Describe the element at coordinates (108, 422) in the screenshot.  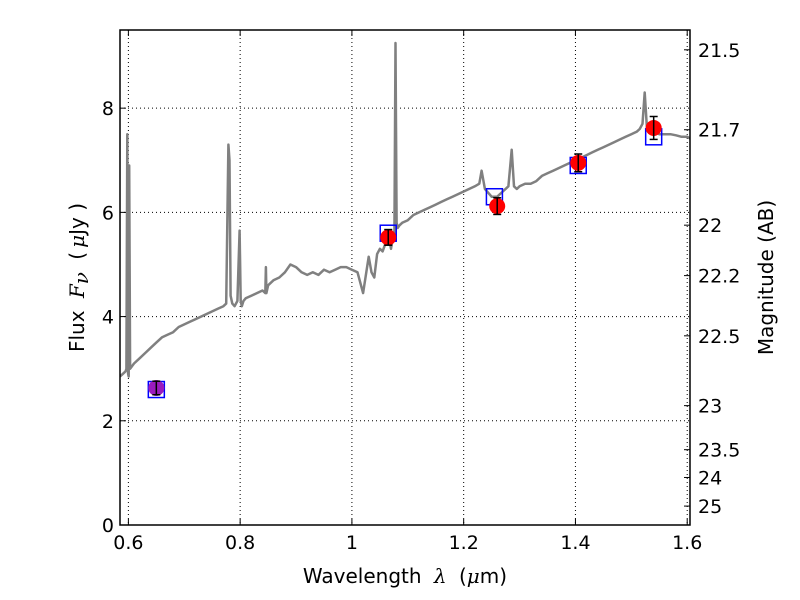
I see `y-tick-label: 2` at that location.